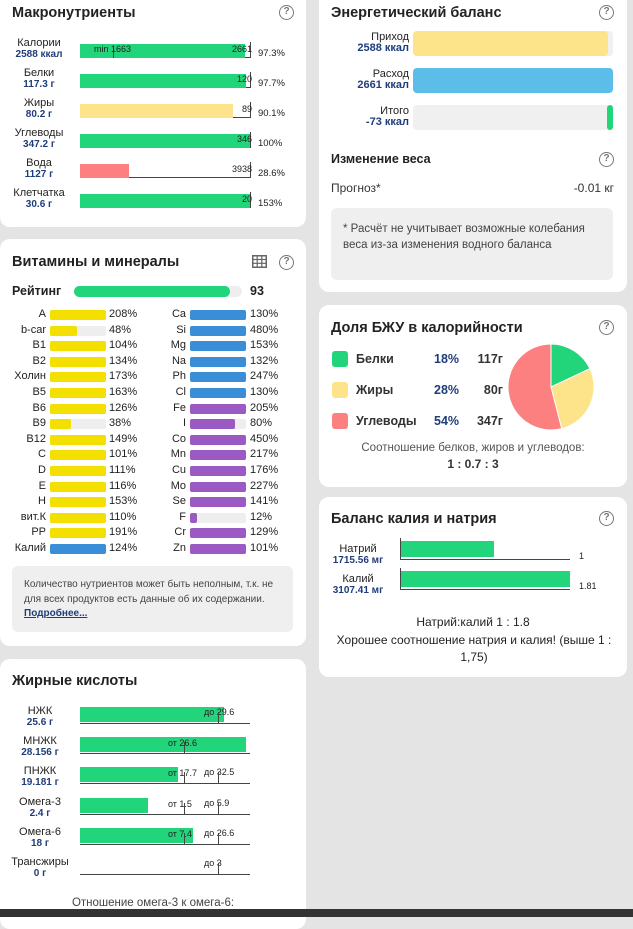  What do you see at coordinates (217, 802) in the screenshot?
I see `fat-max: до 5.9` at bounding box center [217, 802].